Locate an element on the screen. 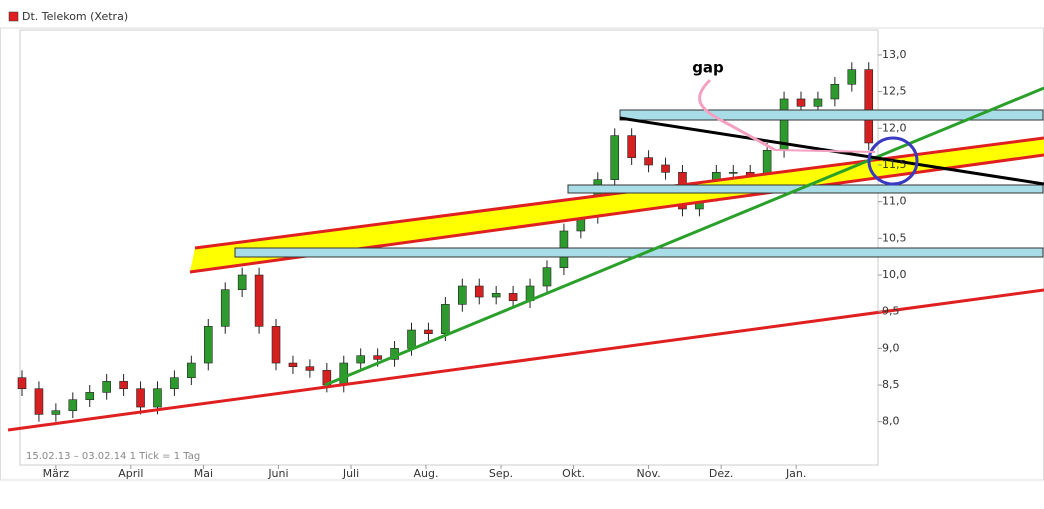  y-tick-label: 10,5 is located at coordinates (894, 237).